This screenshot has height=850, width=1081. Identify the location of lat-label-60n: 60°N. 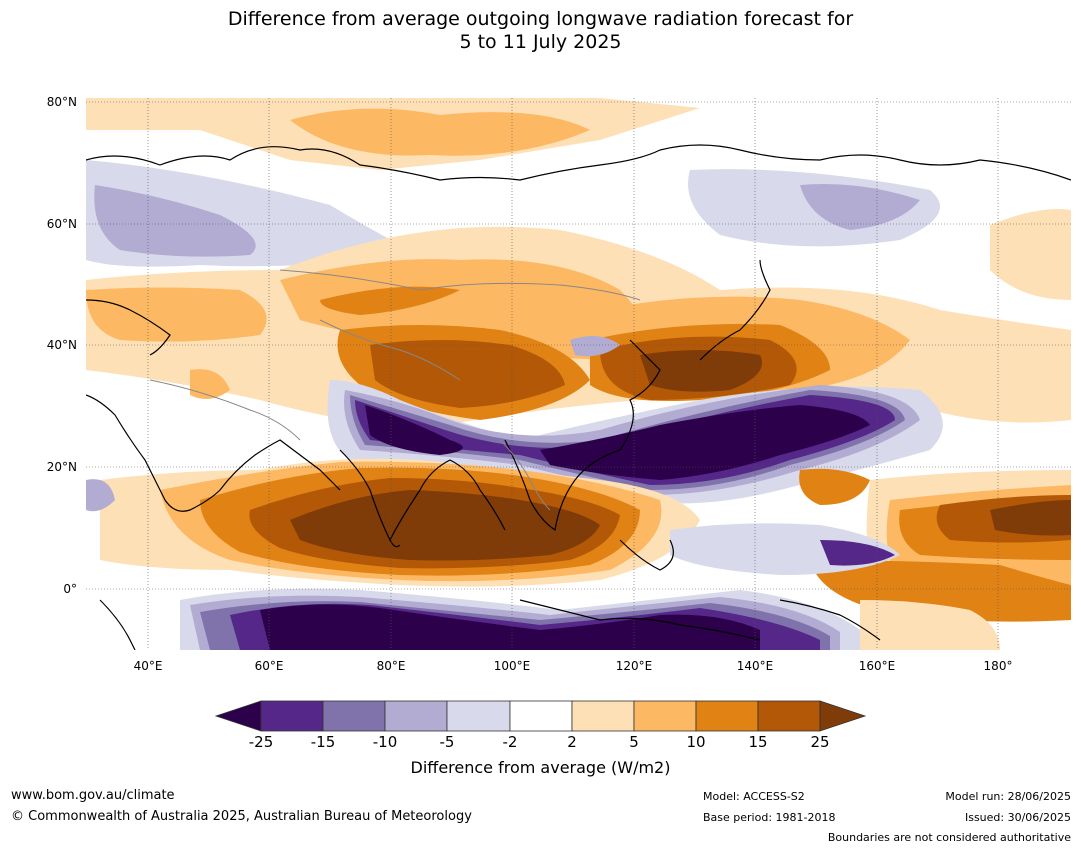
(61, 224).